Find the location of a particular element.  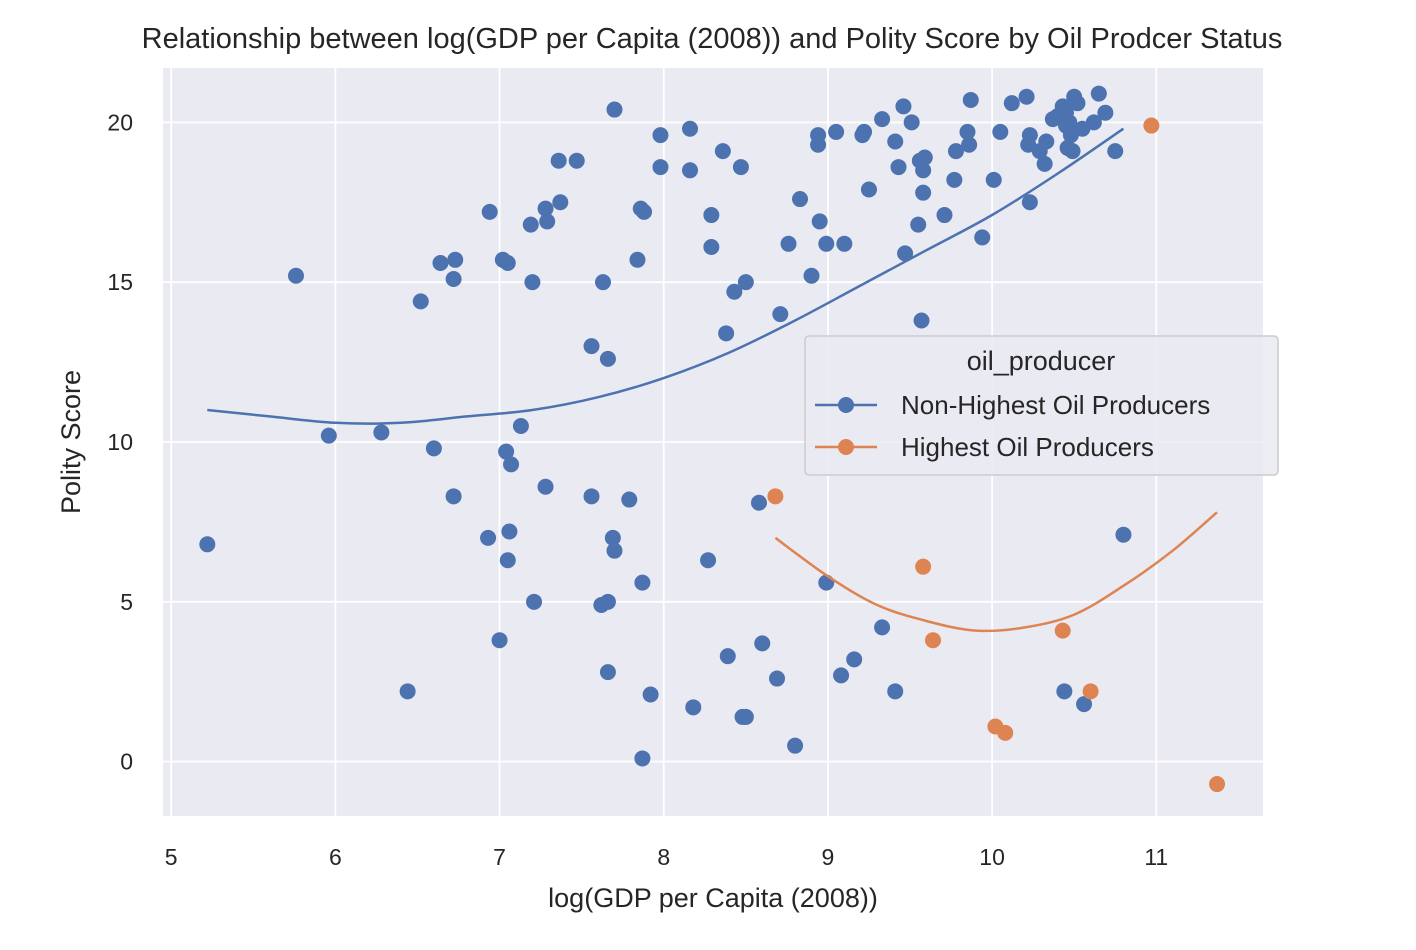

legend-label: Highest Oil Producers is located at coordinates (1027, 447).